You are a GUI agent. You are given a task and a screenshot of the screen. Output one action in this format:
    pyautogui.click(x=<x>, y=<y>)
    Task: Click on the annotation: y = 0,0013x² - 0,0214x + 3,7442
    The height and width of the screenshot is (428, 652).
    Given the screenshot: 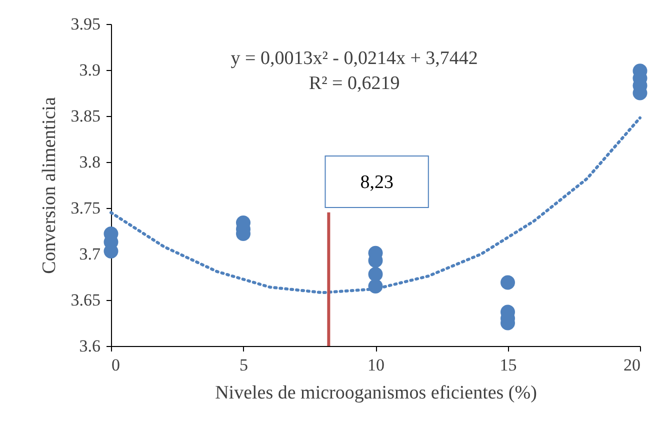 What is the action you would take?
    pyautogui.click(x=354, y=58)
    